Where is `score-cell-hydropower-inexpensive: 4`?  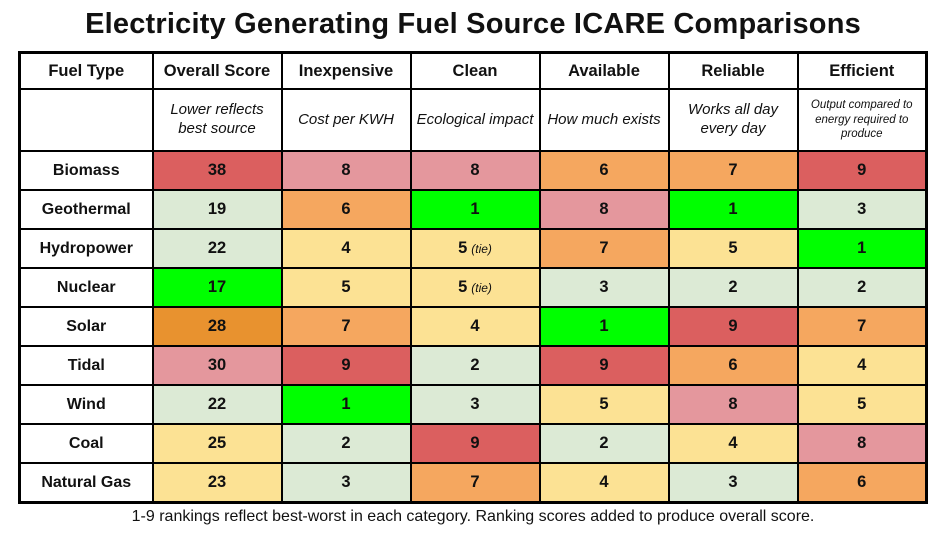 score-cell-hydropower-inexpensive: 4 is located at coordinates (346, 248).